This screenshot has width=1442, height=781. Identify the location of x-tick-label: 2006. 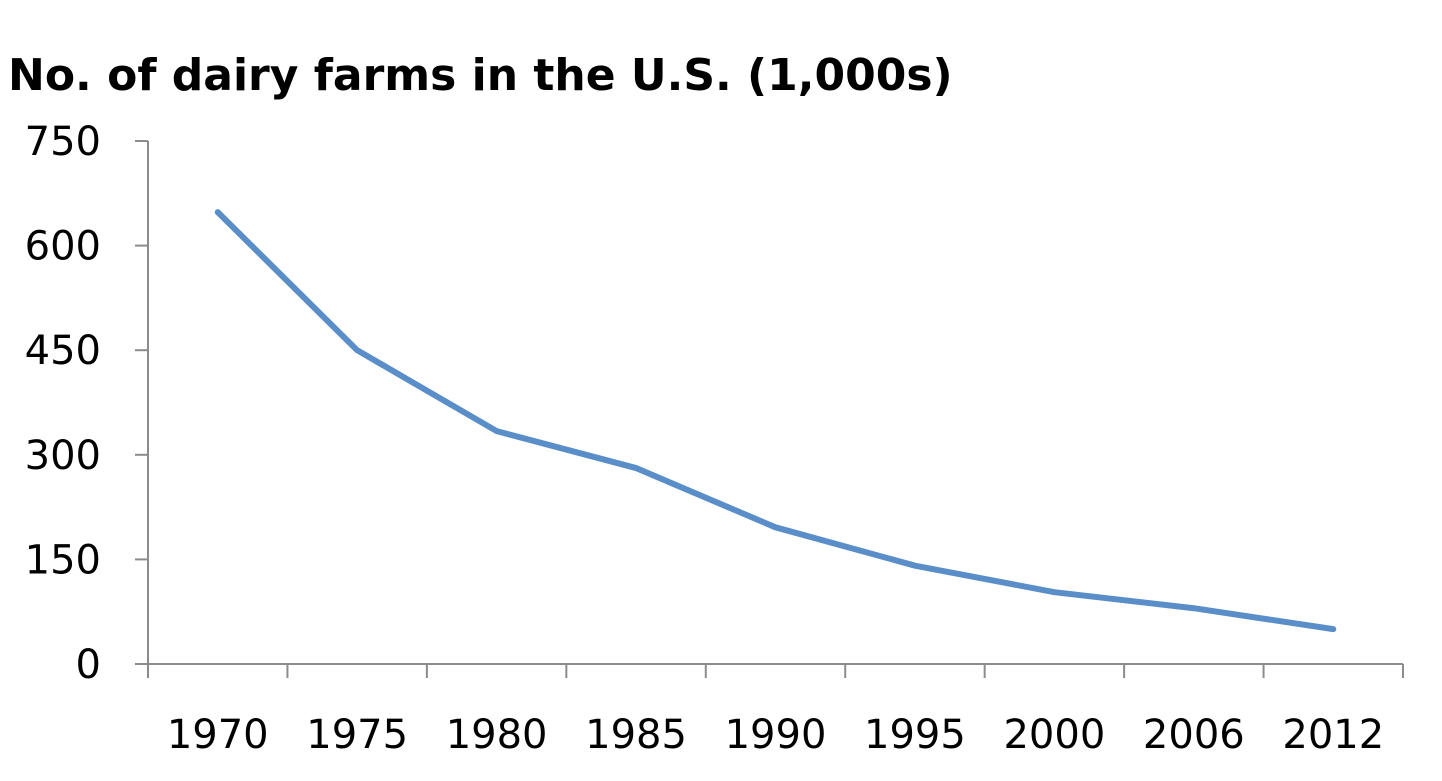
(1194, 735).